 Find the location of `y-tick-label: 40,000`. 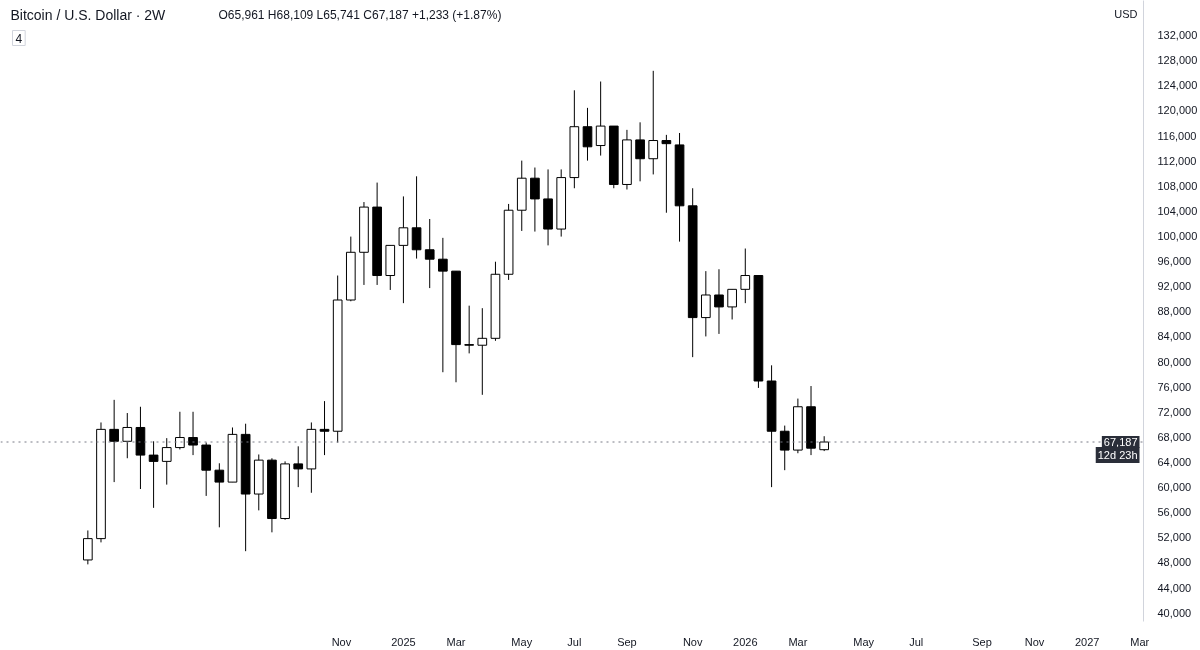

y-tick-label: 40,000 is located at coordinates (1174, 612).